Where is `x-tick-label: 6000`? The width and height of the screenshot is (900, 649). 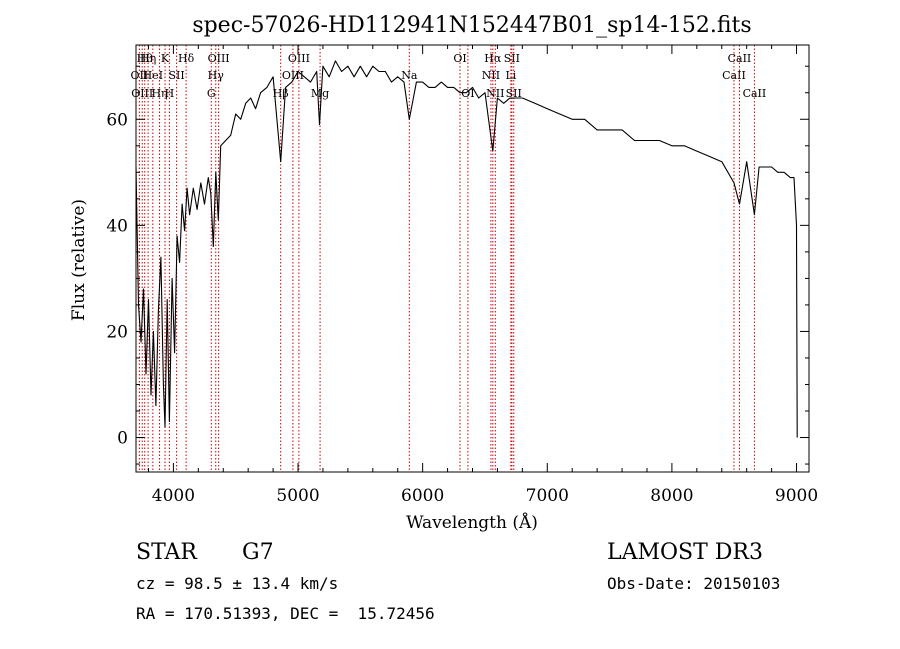
x-tick-label: 6000 is located at coordinates (422, 496).